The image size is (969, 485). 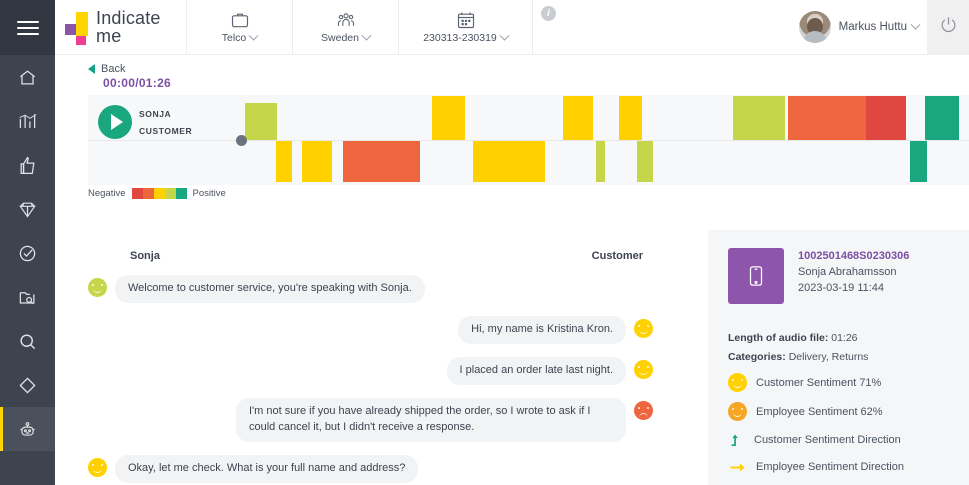 I want to click on app-logo: Indicate me, so click(x=121, y=27).